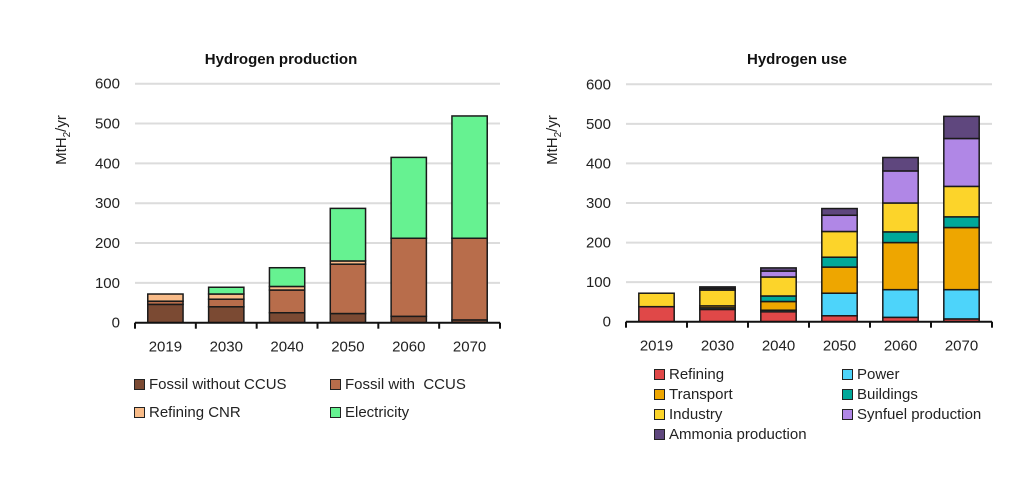 The width and height of the screenshot is (1024, 480). What do you see at coordinates (348, 289) in the screenshot?
I see `bar-segment-fossil-with-ccus-2050` at bounding box center [348, 289].